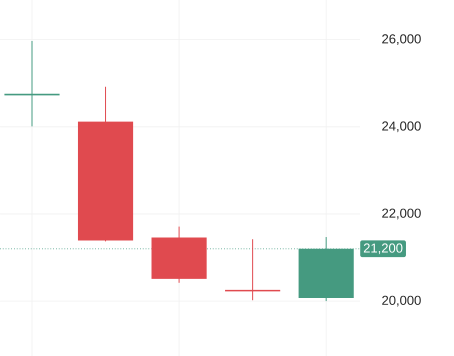 This screenshot has height=356, width=454. I want to click on y-tick-label: 20,000, so click(401, 301).